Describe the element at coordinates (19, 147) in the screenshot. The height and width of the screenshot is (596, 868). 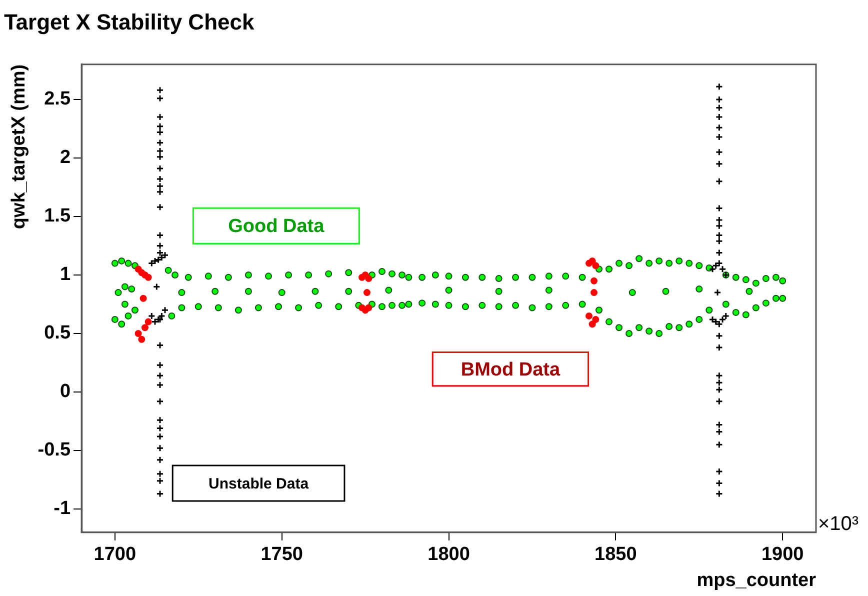
I see `y-axis-title: qwk_targetX (mm)` at that location.